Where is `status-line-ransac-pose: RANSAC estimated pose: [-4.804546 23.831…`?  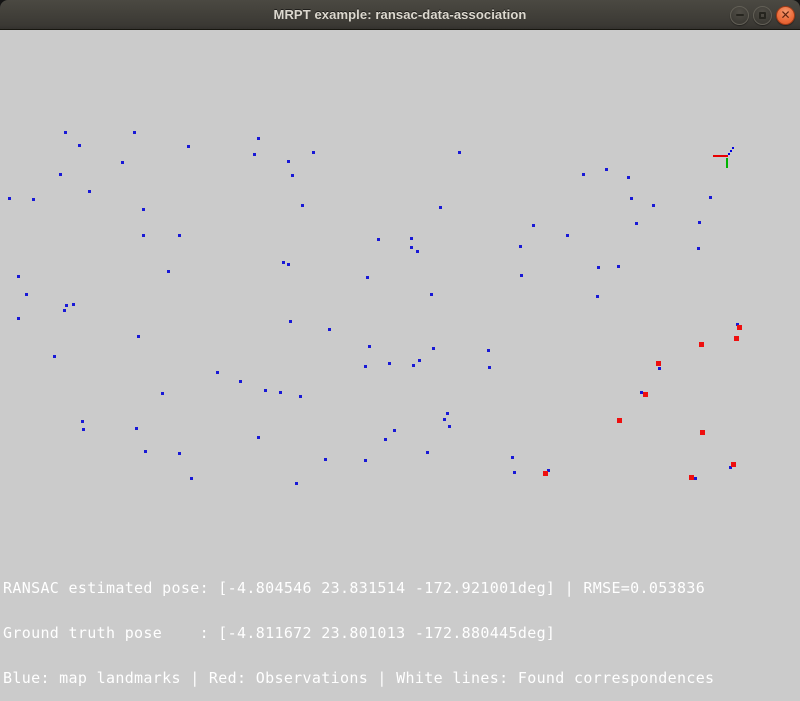 status-line-ransac-pose: RANSAC estimated pose: [-4.804546 23.831… is located at coordinates (354, 588).